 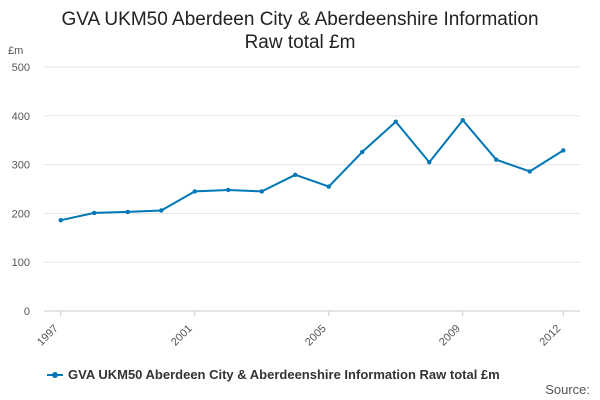 What do you see at coordinates (21, 190) in the screenshot?
I see `y-axis-ticks: 0 100 200 300 400 500` at bounding box center [21, 190].